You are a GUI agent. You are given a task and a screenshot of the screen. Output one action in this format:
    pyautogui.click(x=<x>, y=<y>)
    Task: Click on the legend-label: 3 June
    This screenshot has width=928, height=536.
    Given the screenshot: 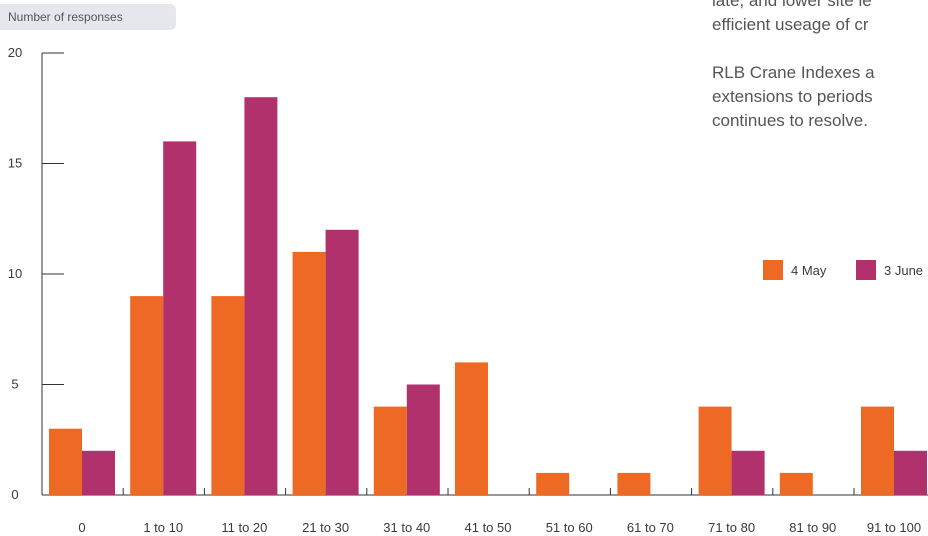 What is the action you would take?
    pyautogui.click(x=903, y=270)
    